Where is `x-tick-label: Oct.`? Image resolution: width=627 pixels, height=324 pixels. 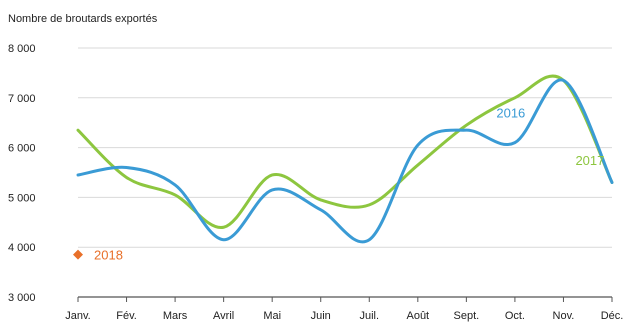 x-tick-label: Oct. is located at coordinates (515, 316).